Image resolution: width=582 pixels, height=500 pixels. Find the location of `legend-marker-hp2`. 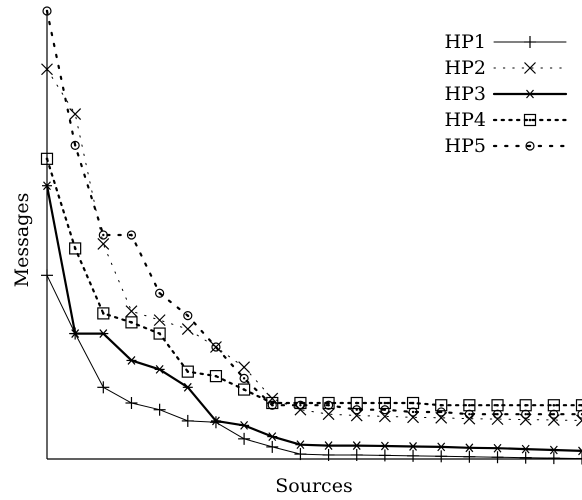

legend-marker-hp2 is located at coordinates (530, 68).